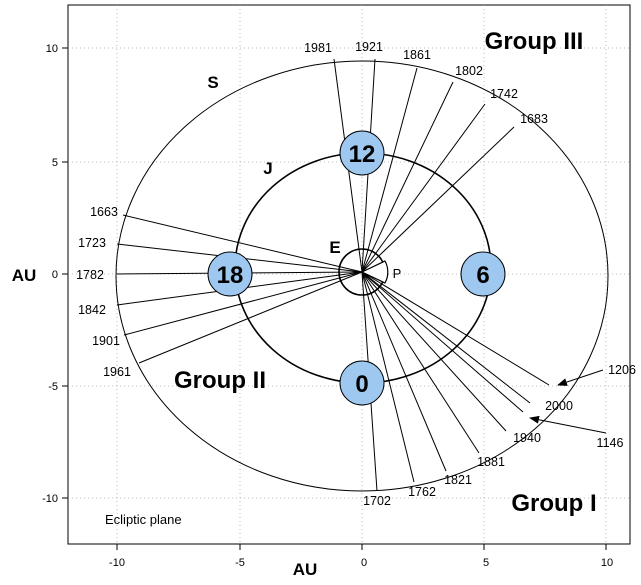 The height and width of the screenshot is (585, 641). What do you see at coordinates (117, 563) in the screenshot?
I see `x-tick-label: -10` at bounding box center [117, 563].